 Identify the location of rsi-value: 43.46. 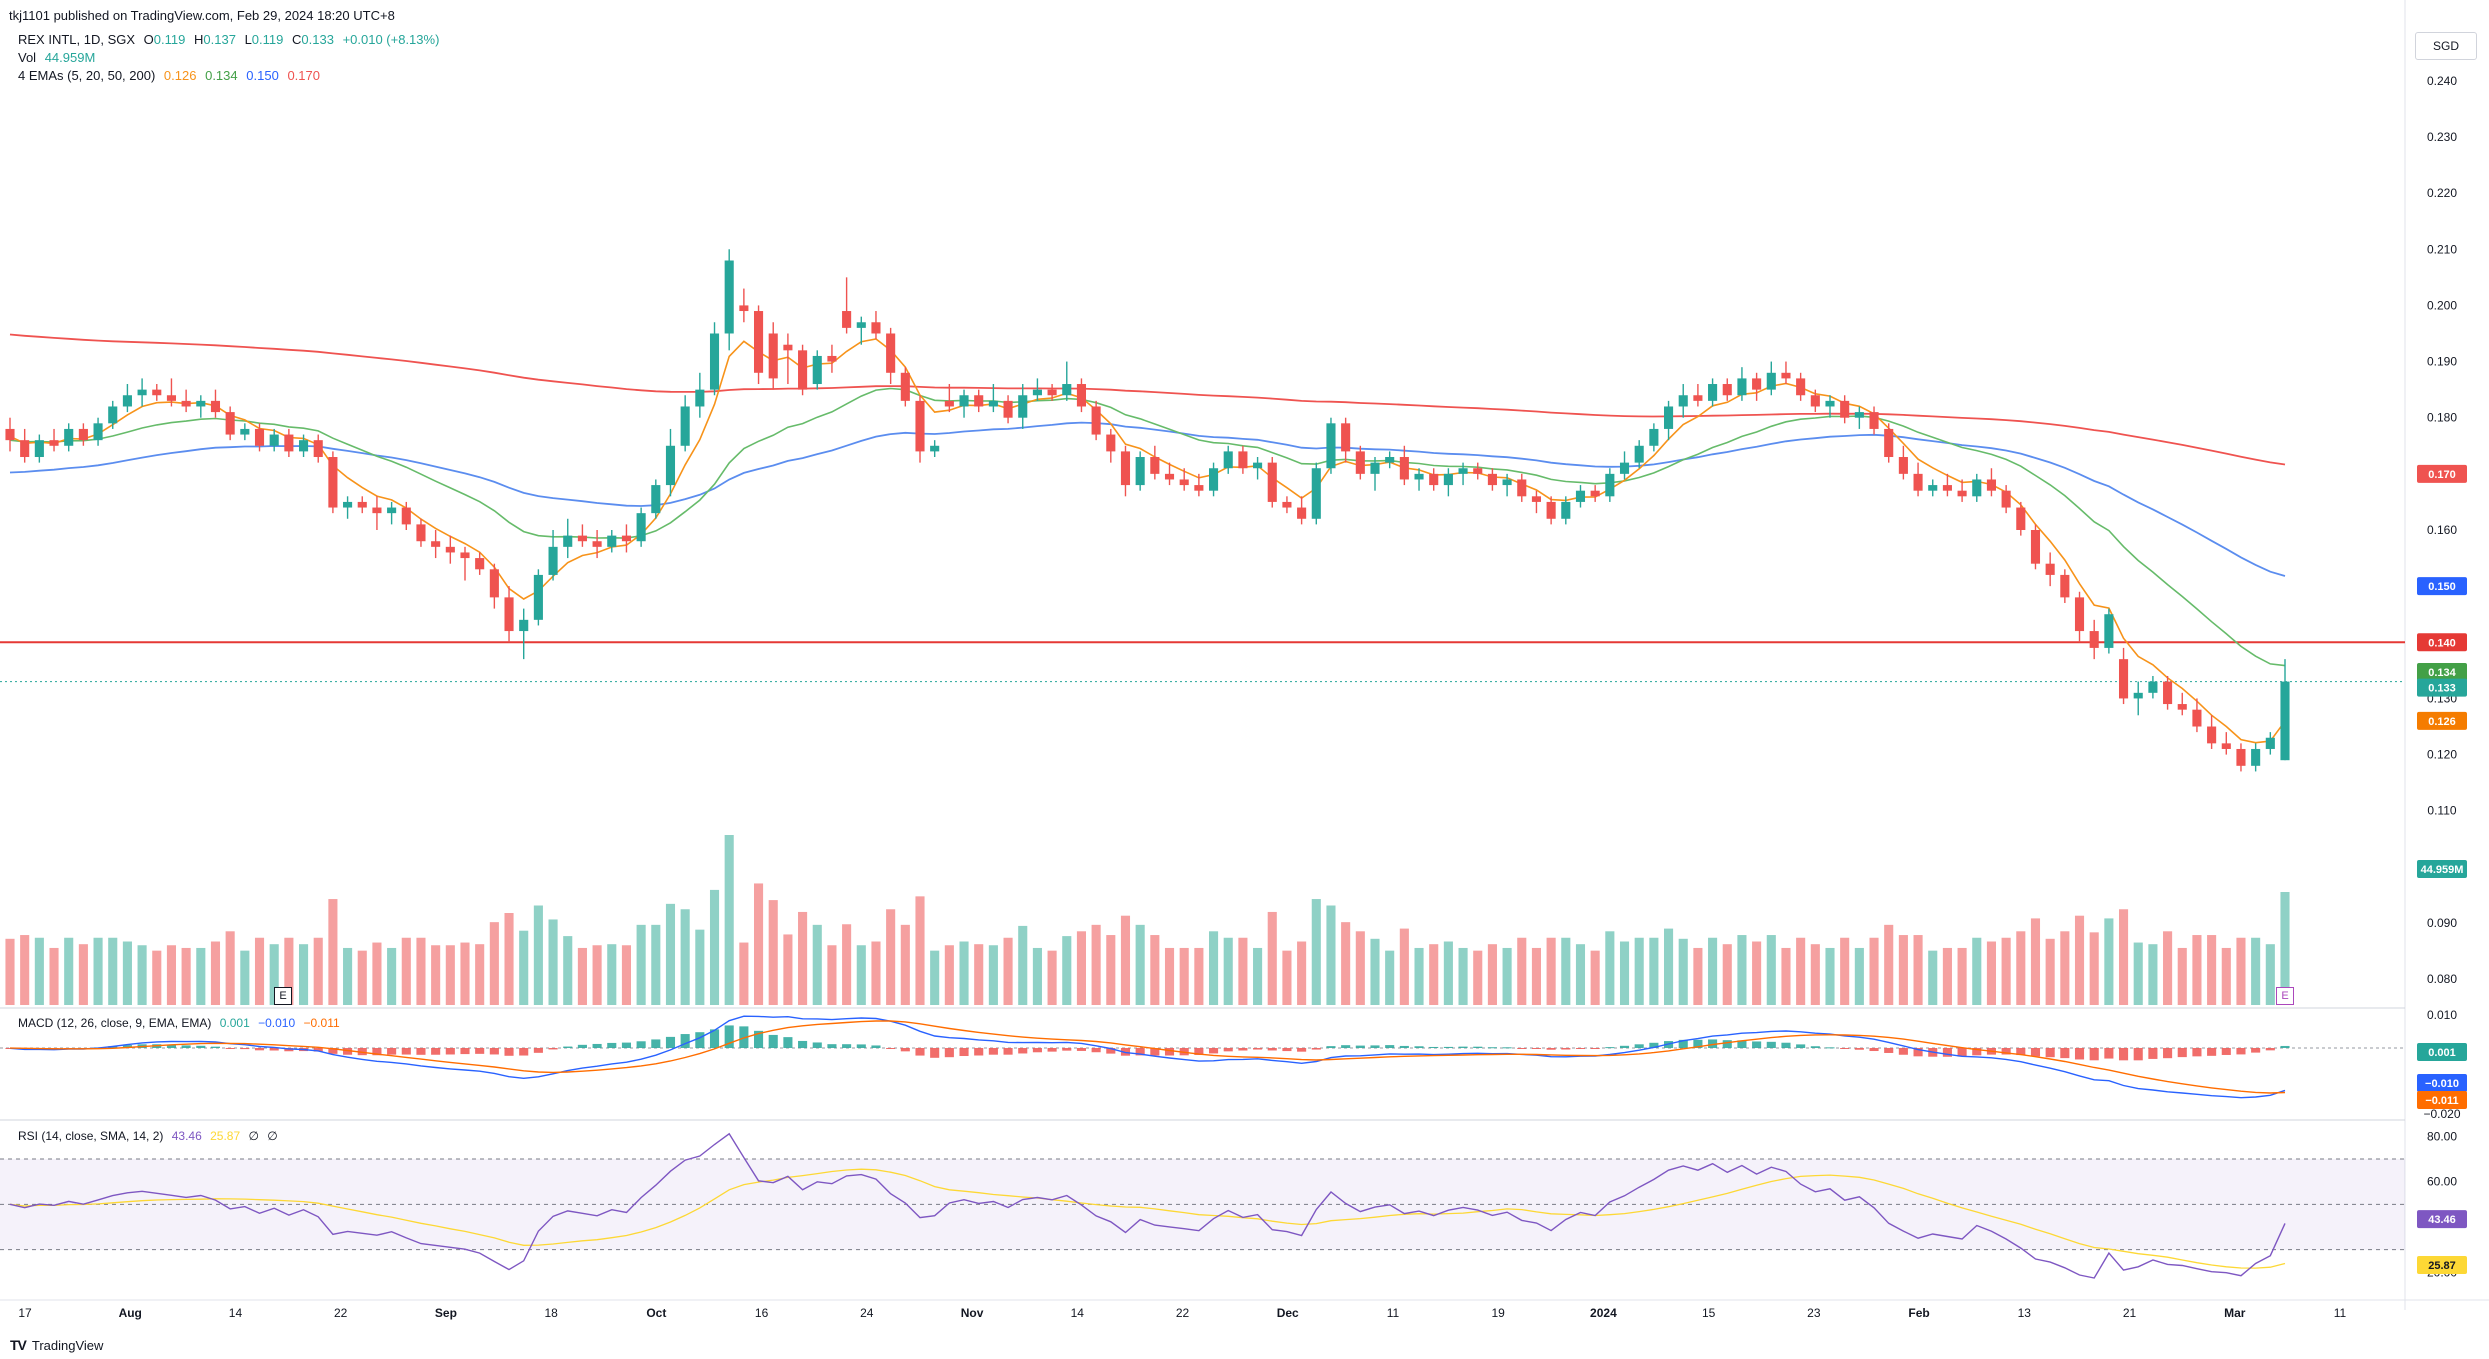
(186, 1136).